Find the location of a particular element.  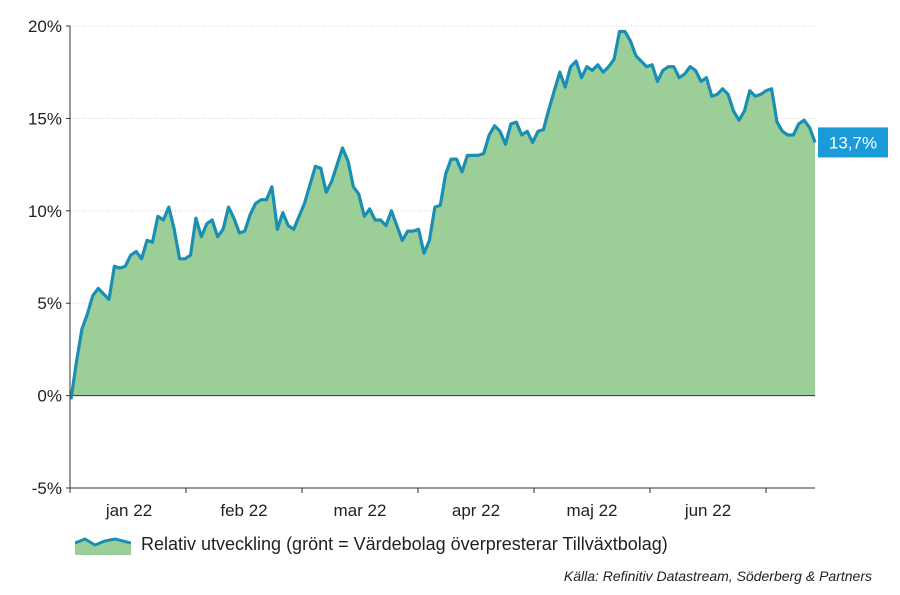

end-value-badge: 13,7% is located at coordinates (853, 142).